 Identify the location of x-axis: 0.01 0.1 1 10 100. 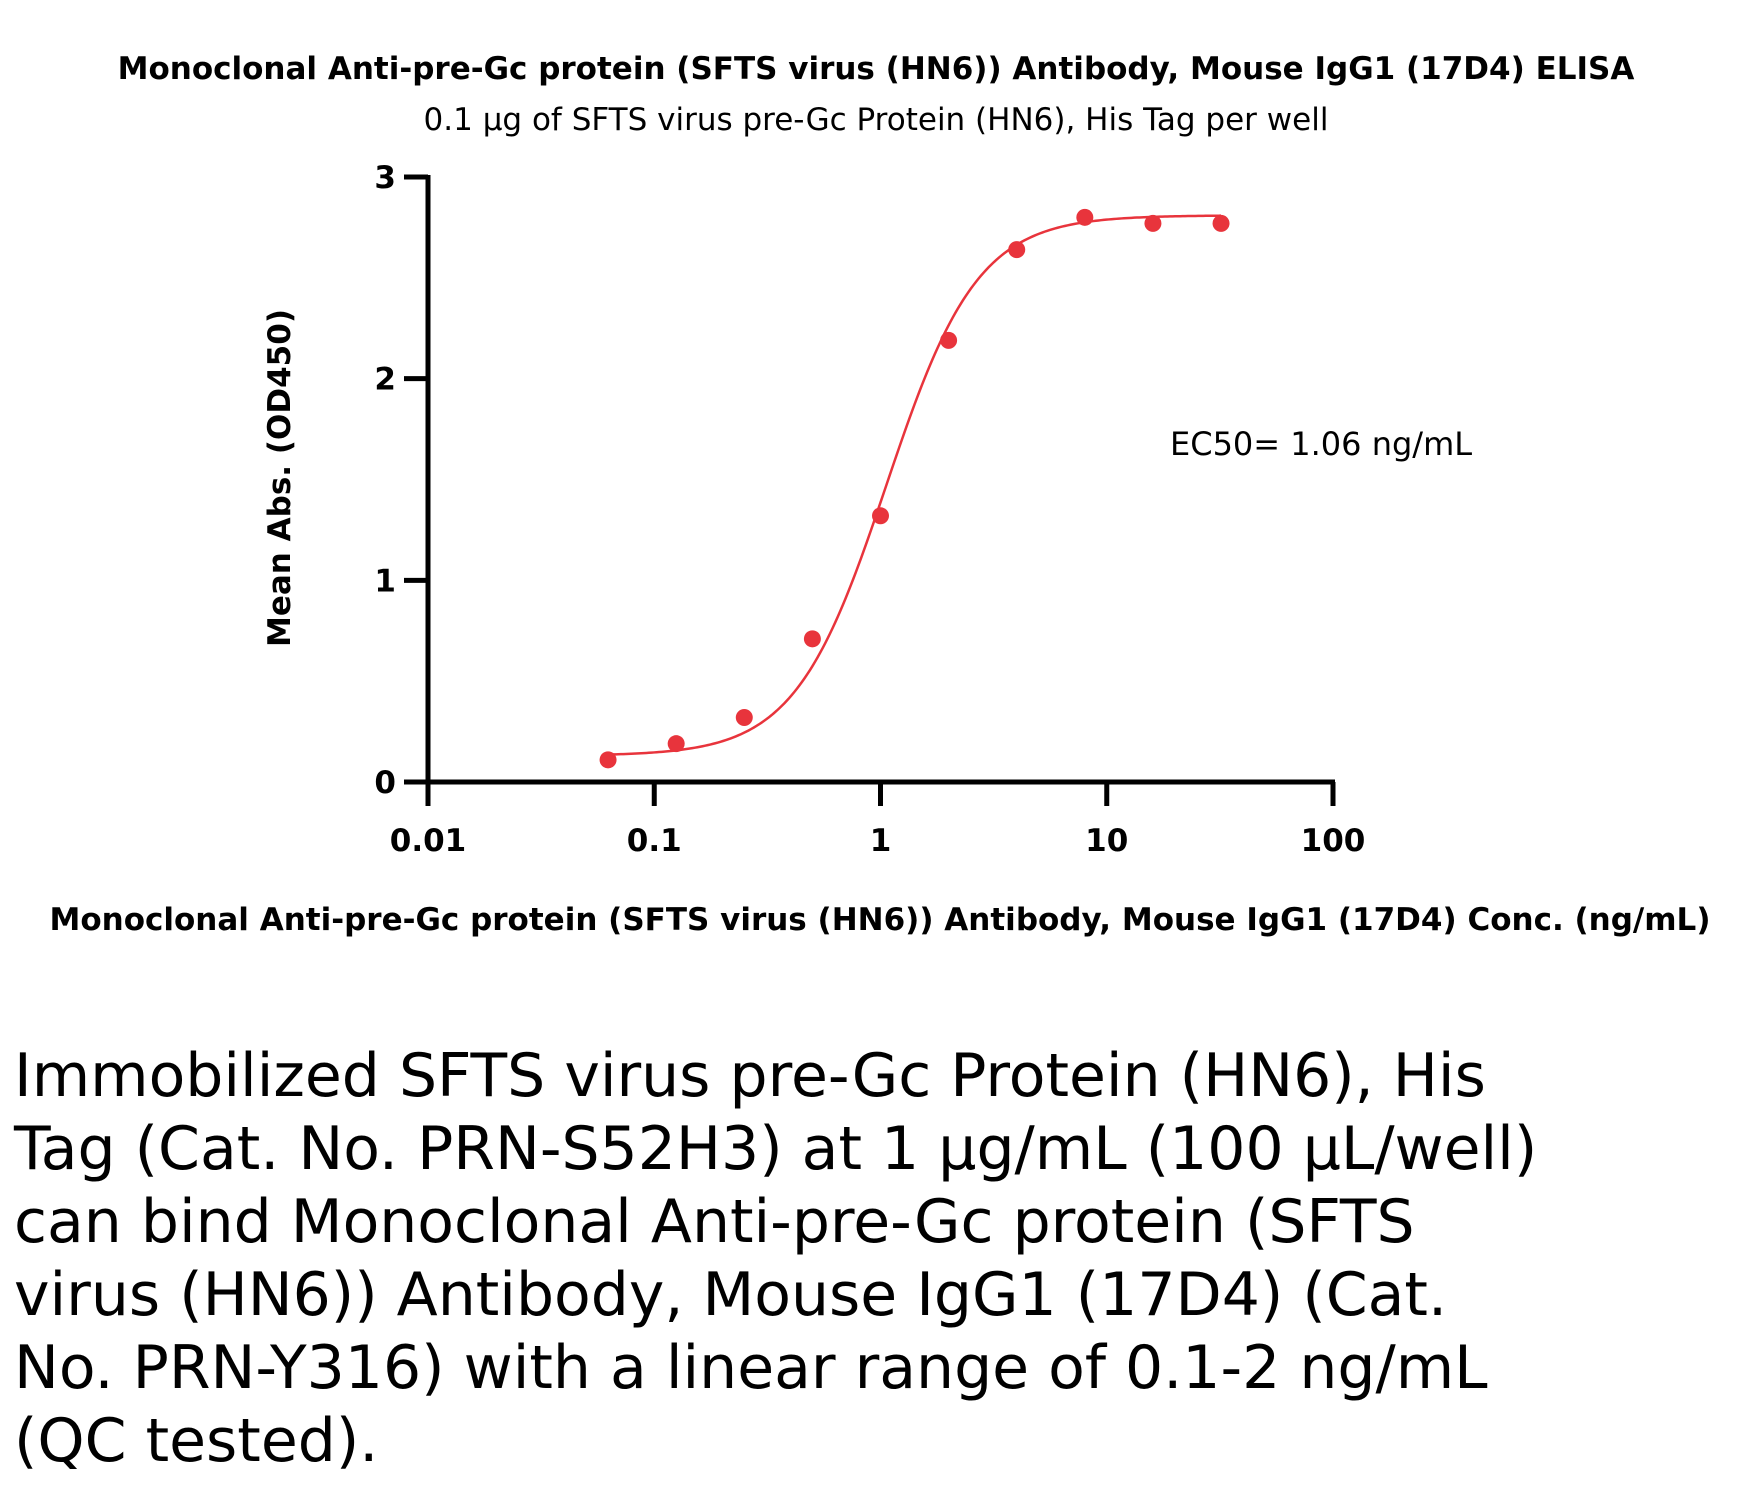
(878, 819).